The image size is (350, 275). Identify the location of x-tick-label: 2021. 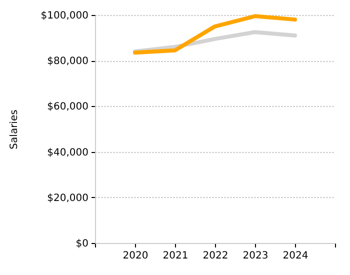
(175, 256).